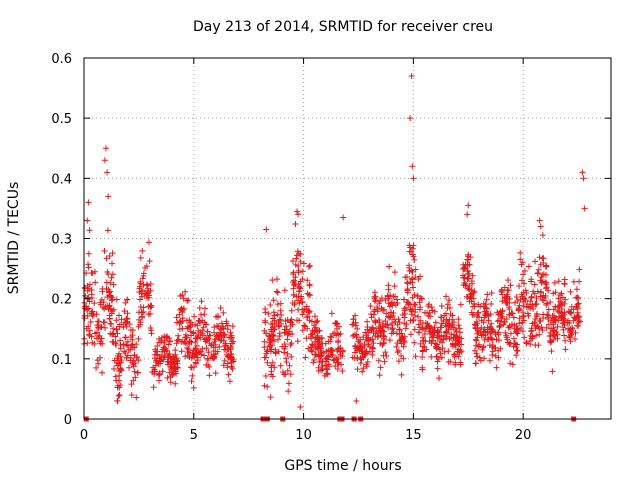  Describe the element at coordinates (61, 360) in the screenshot. I see `y-tick-label: 0.1` at that location.